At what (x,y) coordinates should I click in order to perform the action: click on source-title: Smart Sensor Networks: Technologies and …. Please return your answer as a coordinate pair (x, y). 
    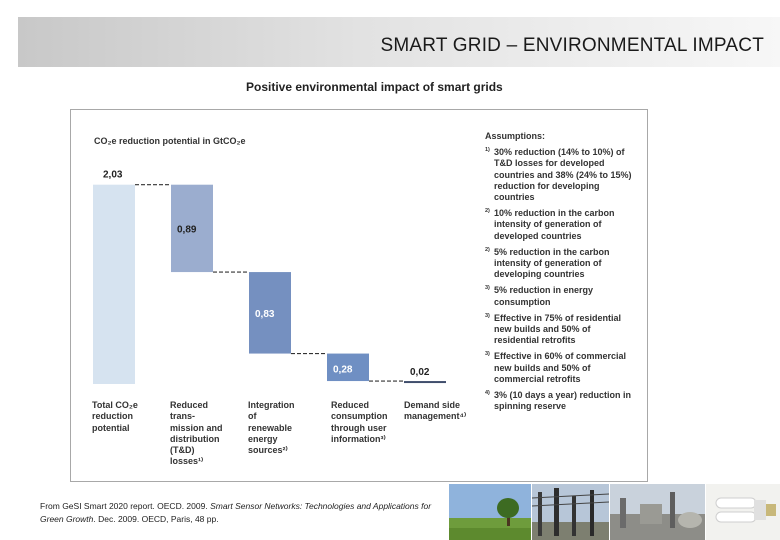
    Looking at the image, I should click on (236, 512).